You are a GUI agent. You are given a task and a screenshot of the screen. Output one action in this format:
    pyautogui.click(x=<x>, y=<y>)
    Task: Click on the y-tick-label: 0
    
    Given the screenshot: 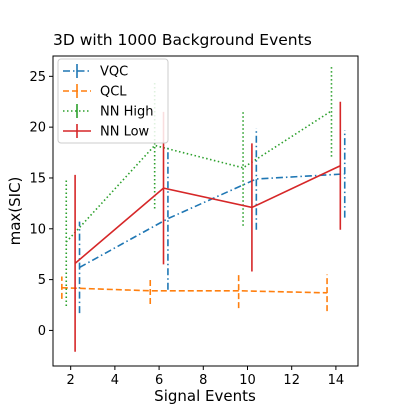 What is the action you would take?
    pyautogui.click(x=42, y=331)
    